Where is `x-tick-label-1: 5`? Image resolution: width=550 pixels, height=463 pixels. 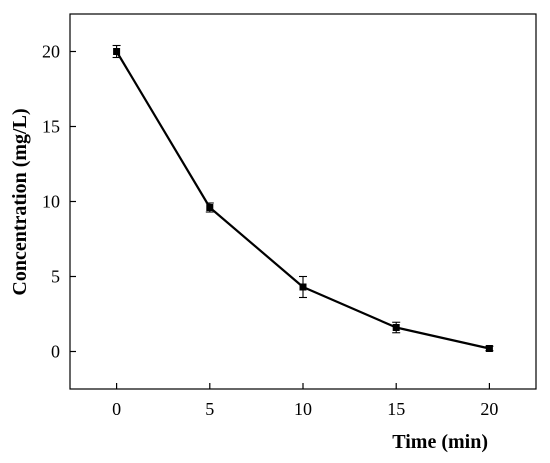 x-tick-label-1: 5 is located at coordinates (209, 409).